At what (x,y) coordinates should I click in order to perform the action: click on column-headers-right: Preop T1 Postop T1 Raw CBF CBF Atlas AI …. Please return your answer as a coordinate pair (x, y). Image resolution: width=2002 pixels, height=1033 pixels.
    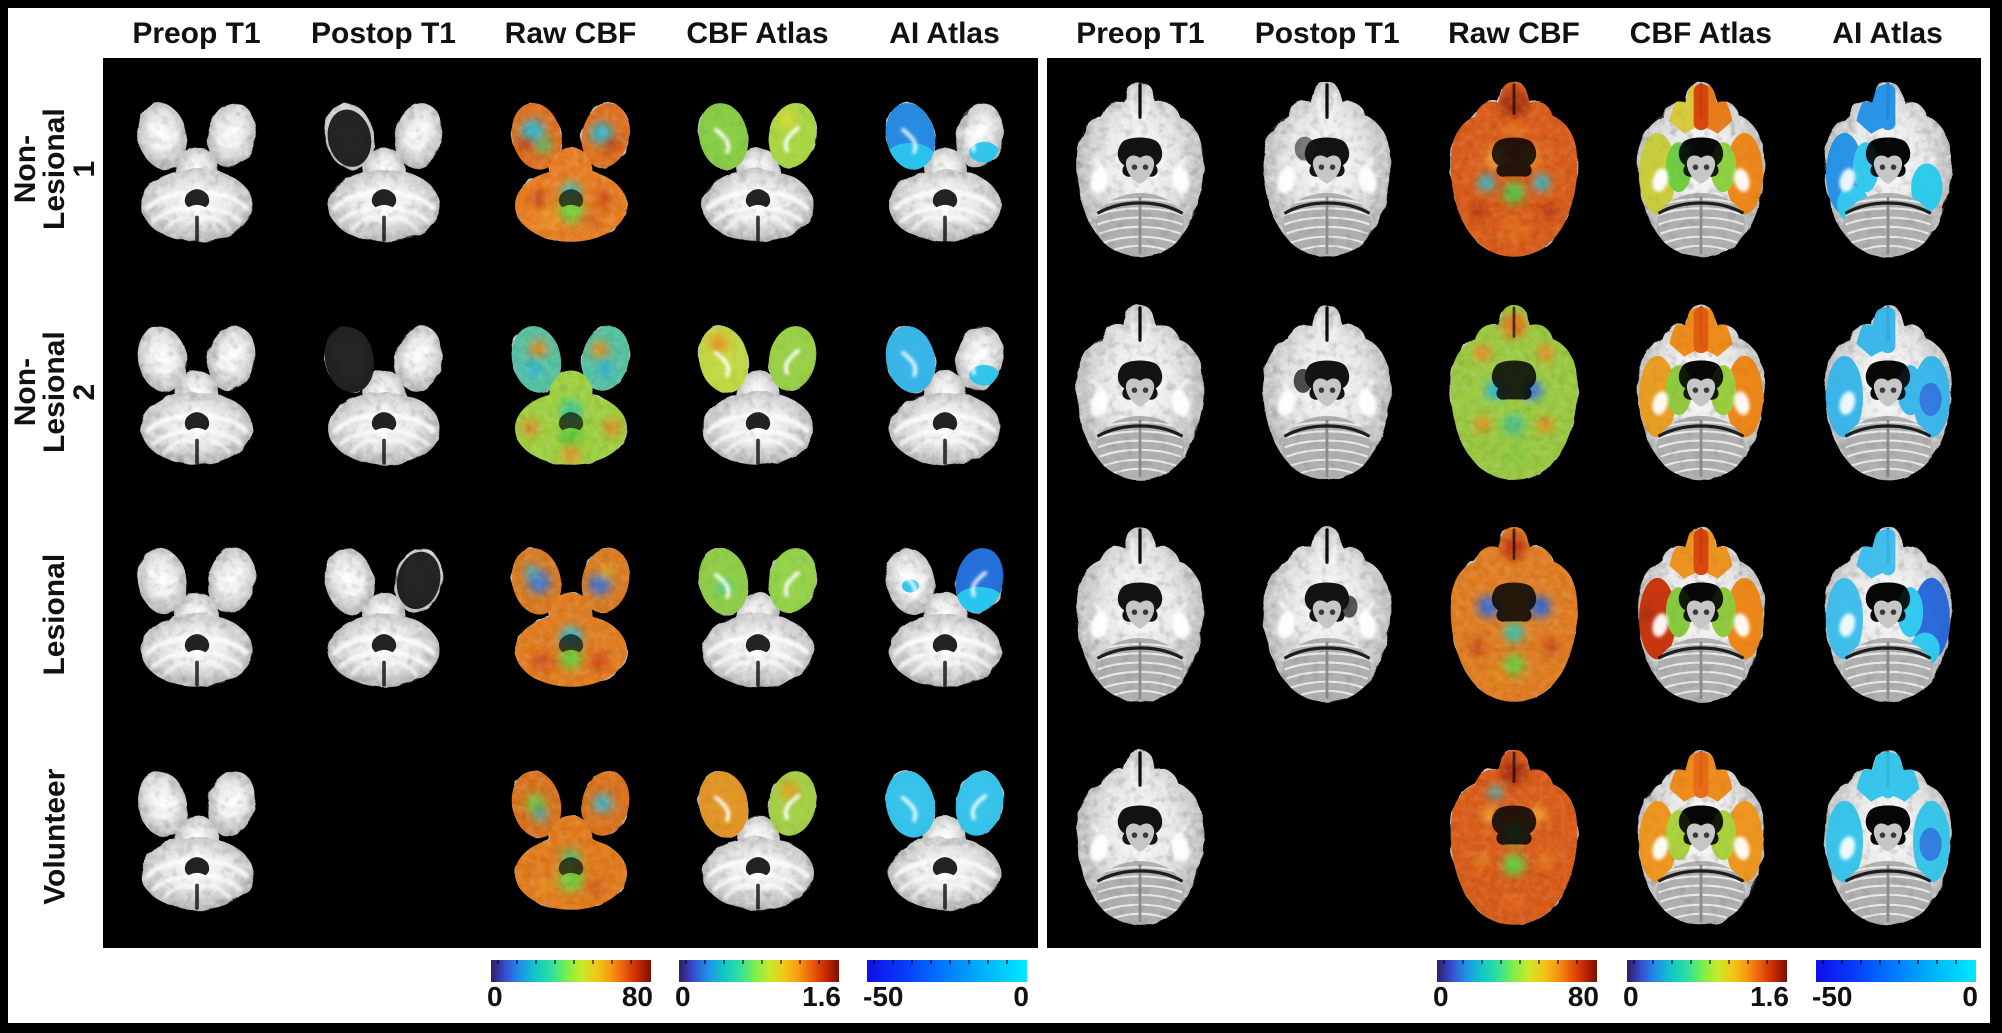
    Looking at the image, I should click on (1514, 34).